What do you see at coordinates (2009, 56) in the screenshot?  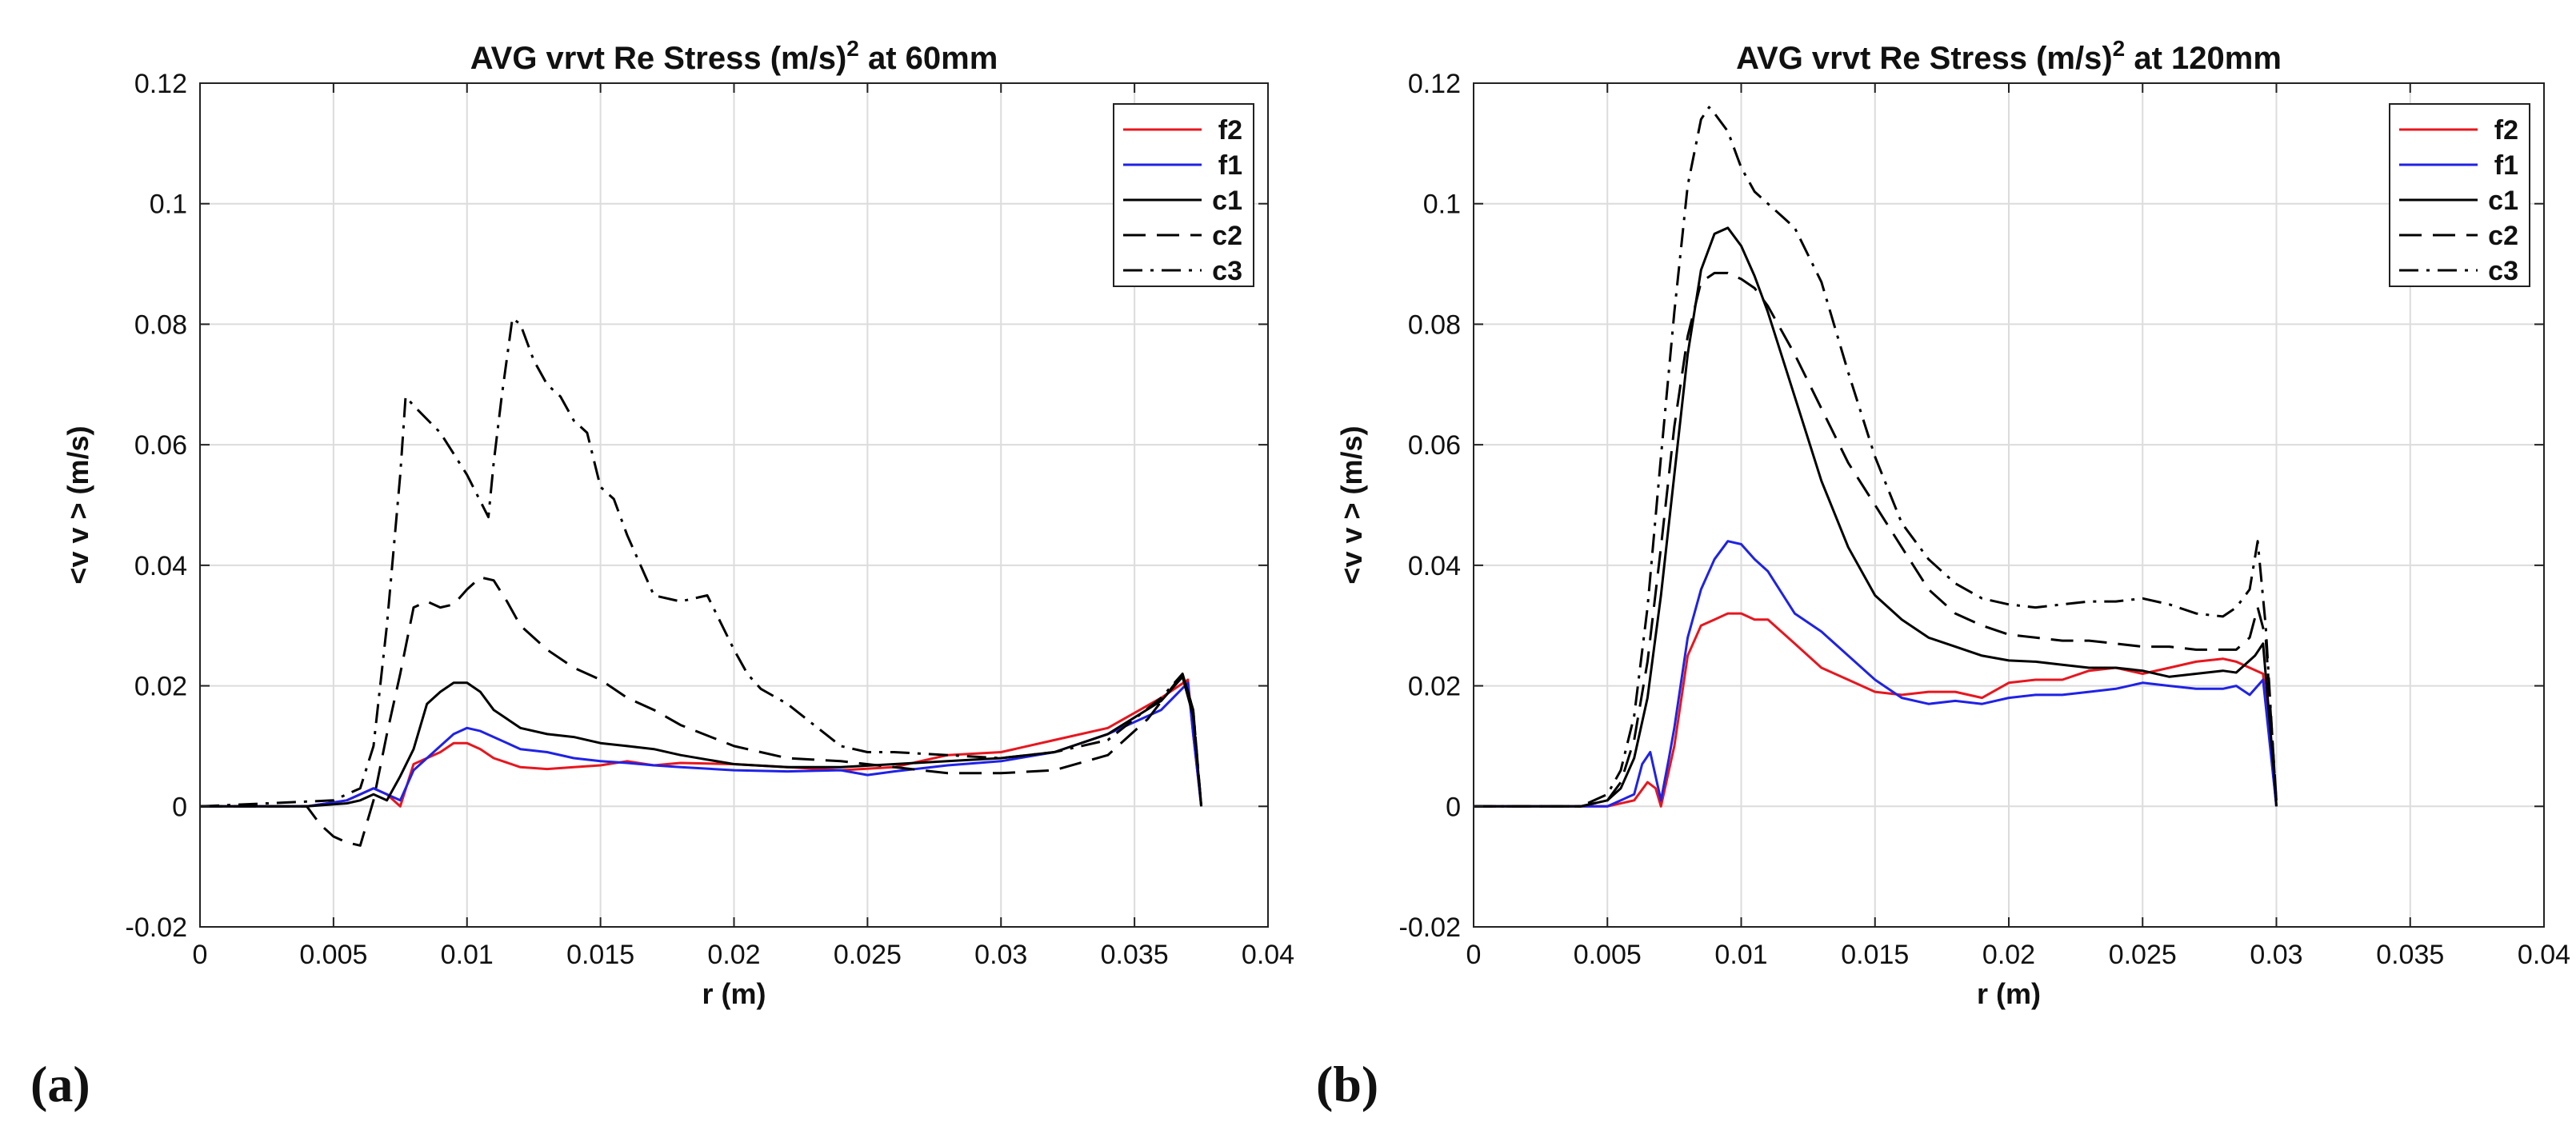 I see `chart-title: AVG vrvt Re Stress (m/s)2 at 120mm` at bounding box center [2009, 56].